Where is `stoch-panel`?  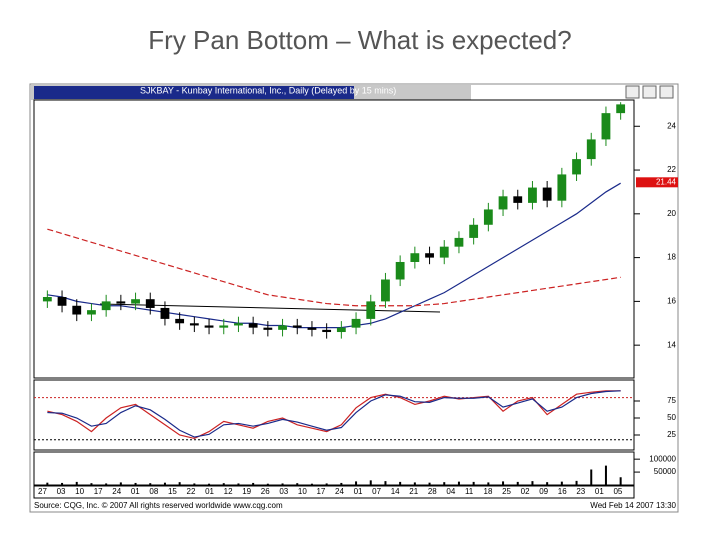
stoch-panel is located at coordinates (334, 415).